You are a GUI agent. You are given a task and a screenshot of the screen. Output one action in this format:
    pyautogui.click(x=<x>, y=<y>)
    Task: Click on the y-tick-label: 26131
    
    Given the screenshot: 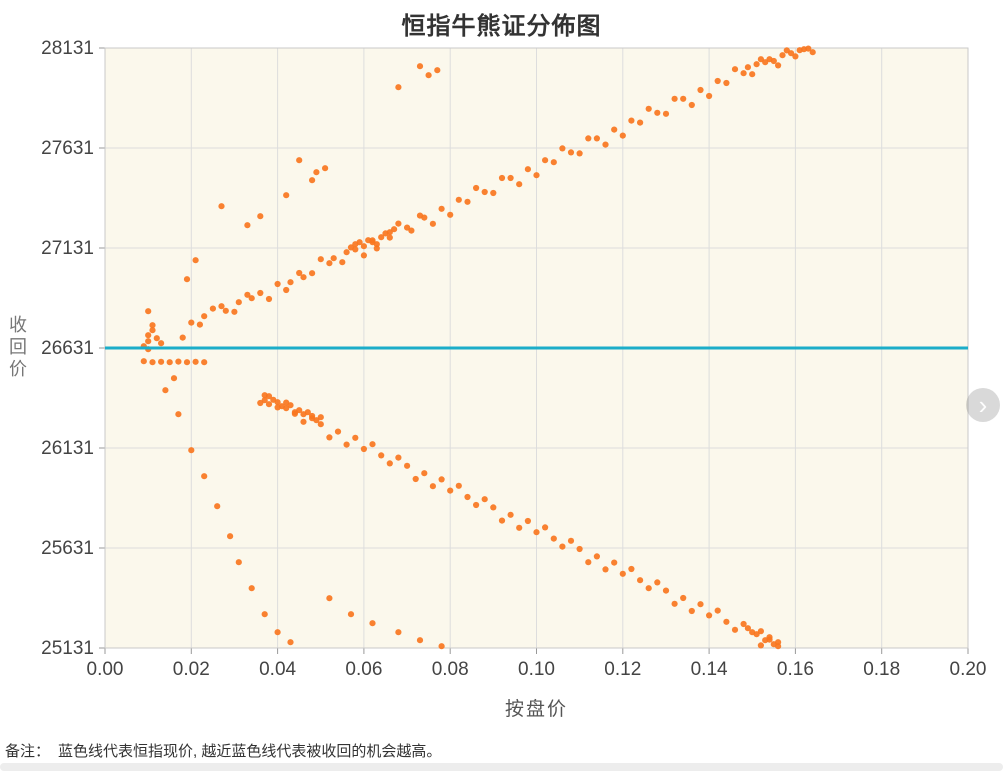 What is the action you would take?
    pyautogui.click(x=67, y=448)
    